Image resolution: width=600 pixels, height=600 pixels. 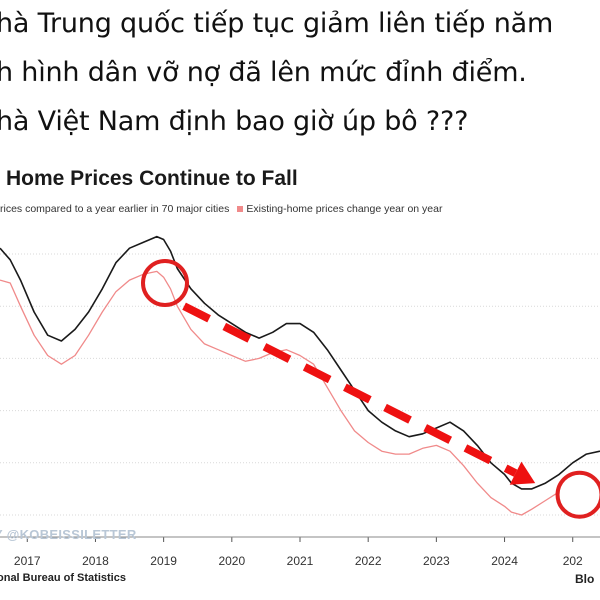 I want to click on x-tick-label-7: 2024, so click(x=504, y=561).